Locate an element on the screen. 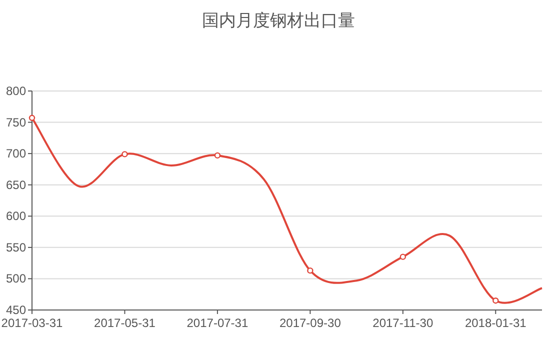 The image size is (557, 337). y-tick-label: 750 is located at coordinates (16, 122).